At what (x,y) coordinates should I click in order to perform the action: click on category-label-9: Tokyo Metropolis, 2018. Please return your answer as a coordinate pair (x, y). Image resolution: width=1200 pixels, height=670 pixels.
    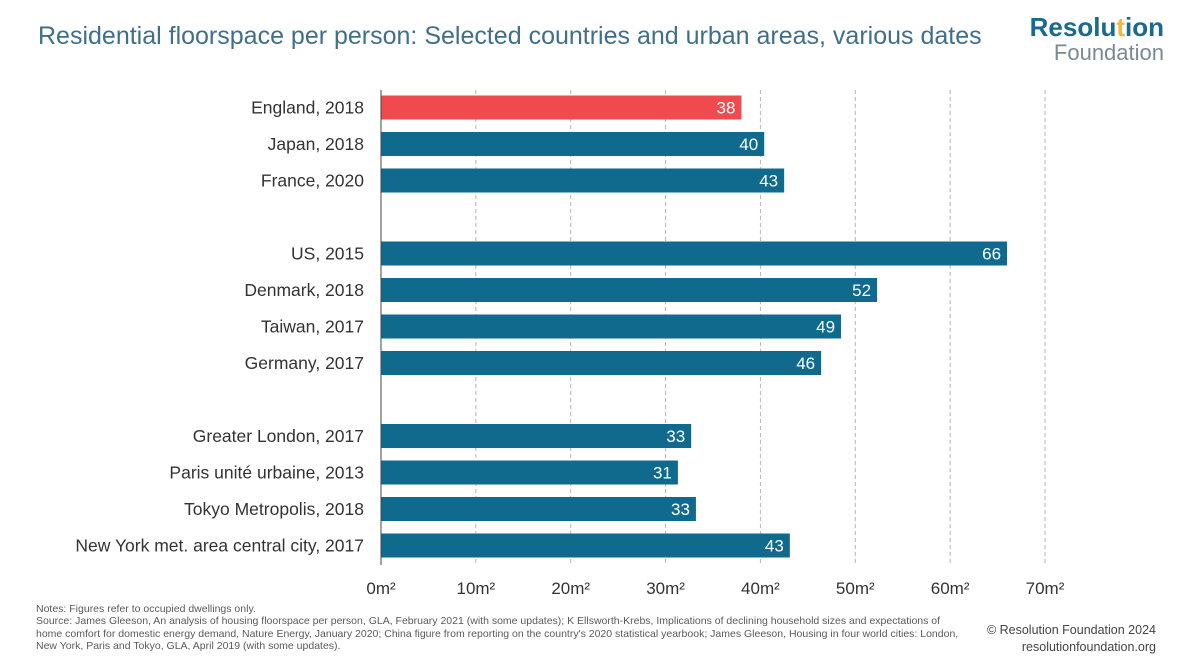
    Looking at the image, I should click on (274, 509).